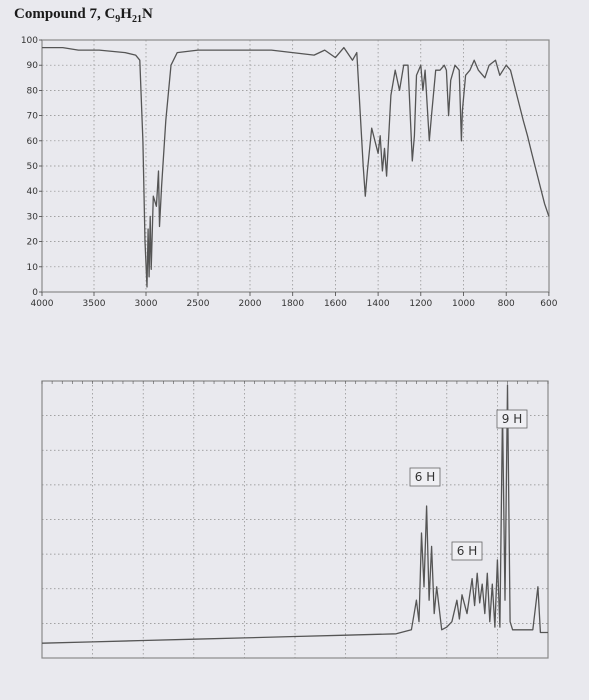 The width and height of the screenshot is (589, 700). Describe the element at coordinates (198, 304) in the screenshot. I see `ir-x-tick-label: 2500` at that location.